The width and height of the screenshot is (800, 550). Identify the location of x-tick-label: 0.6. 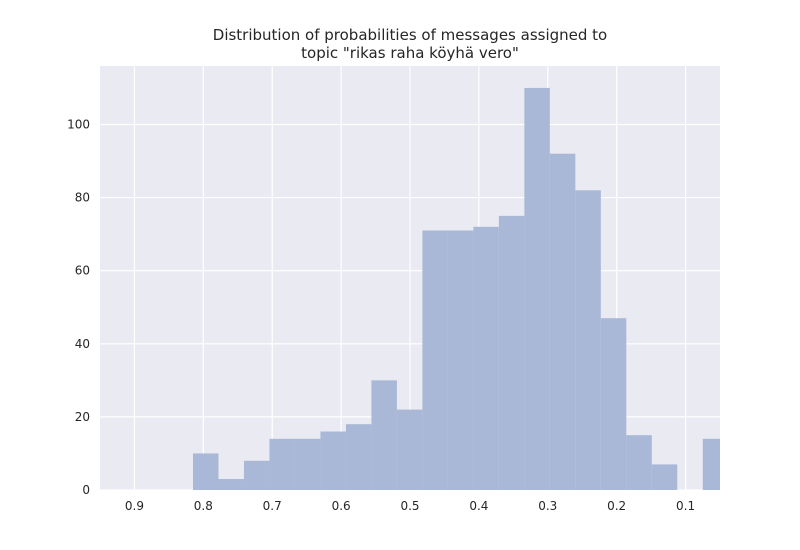
(341, 506).